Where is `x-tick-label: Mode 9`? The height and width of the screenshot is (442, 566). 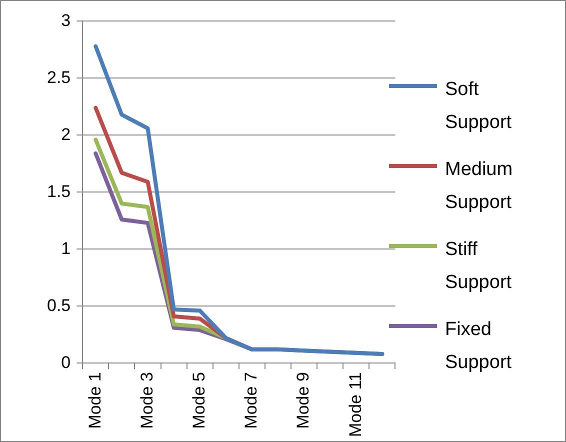 x-tick-label: Mode 9 is located at coordinates (303, 400).